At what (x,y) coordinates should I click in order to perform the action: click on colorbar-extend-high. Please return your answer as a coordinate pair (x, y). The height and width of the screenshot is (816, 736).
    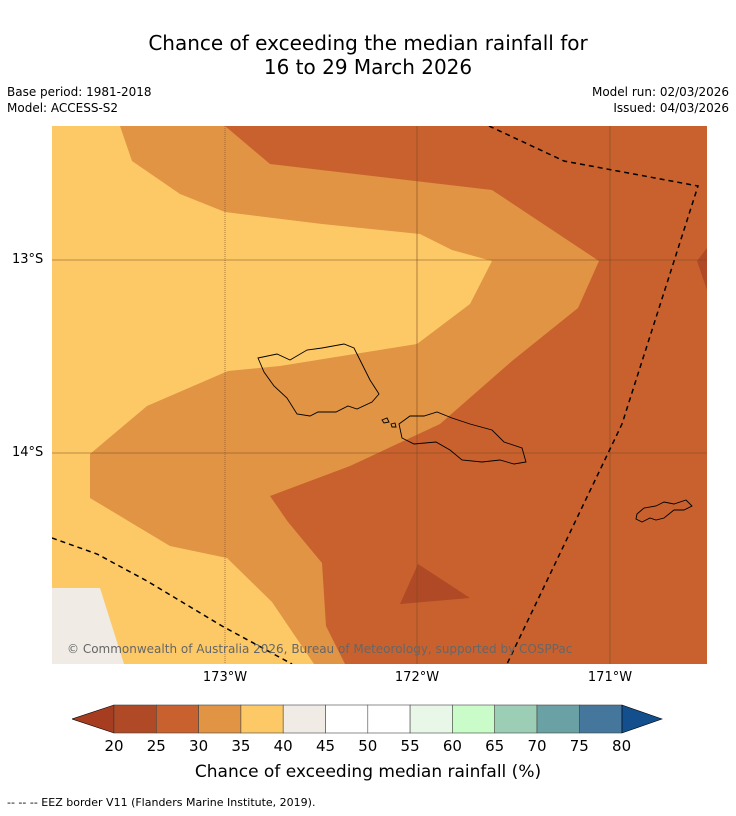
    Looking at the image, I should click on (642, 719).